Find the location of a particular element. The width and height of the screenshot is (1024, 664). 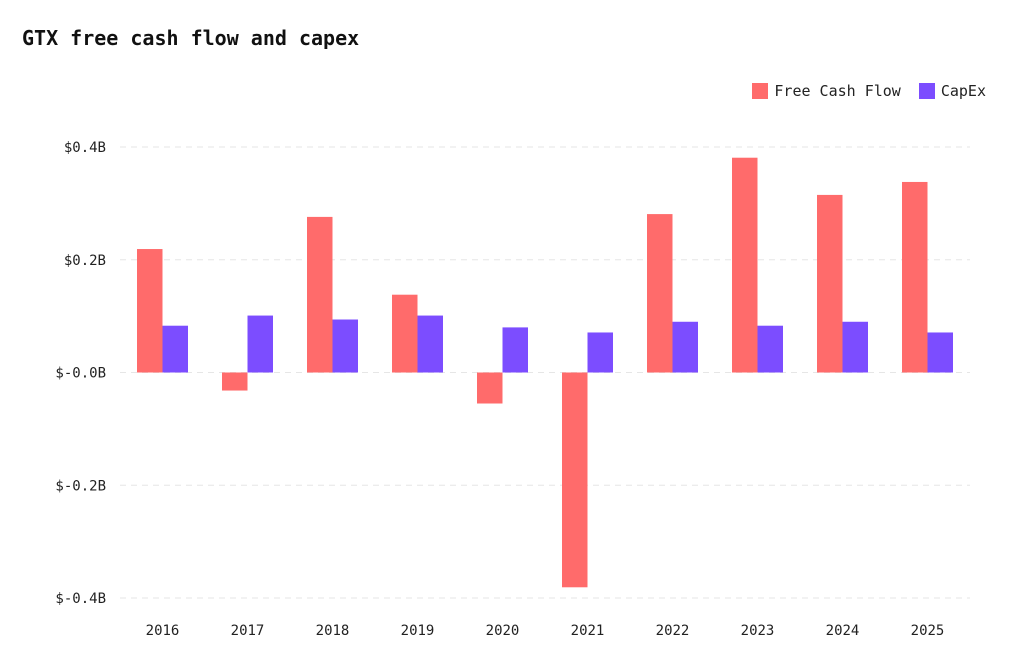

bar-fcf-2016 is located at coordinates (150, 311).